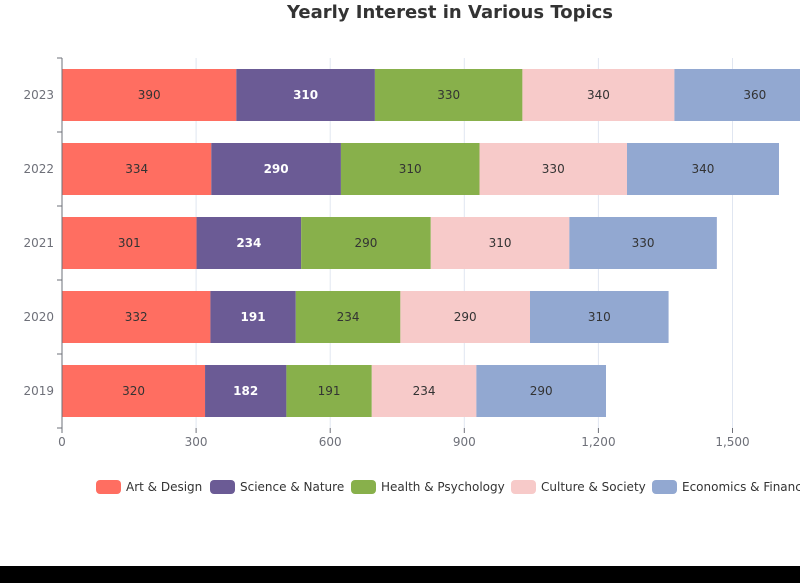 The width and height of the screenshot is (800, 583). What do you see at coordinates (741, 487) in the screenshot?
I see `legend-label: Economics & Finance` at bounding box center [741, 487].